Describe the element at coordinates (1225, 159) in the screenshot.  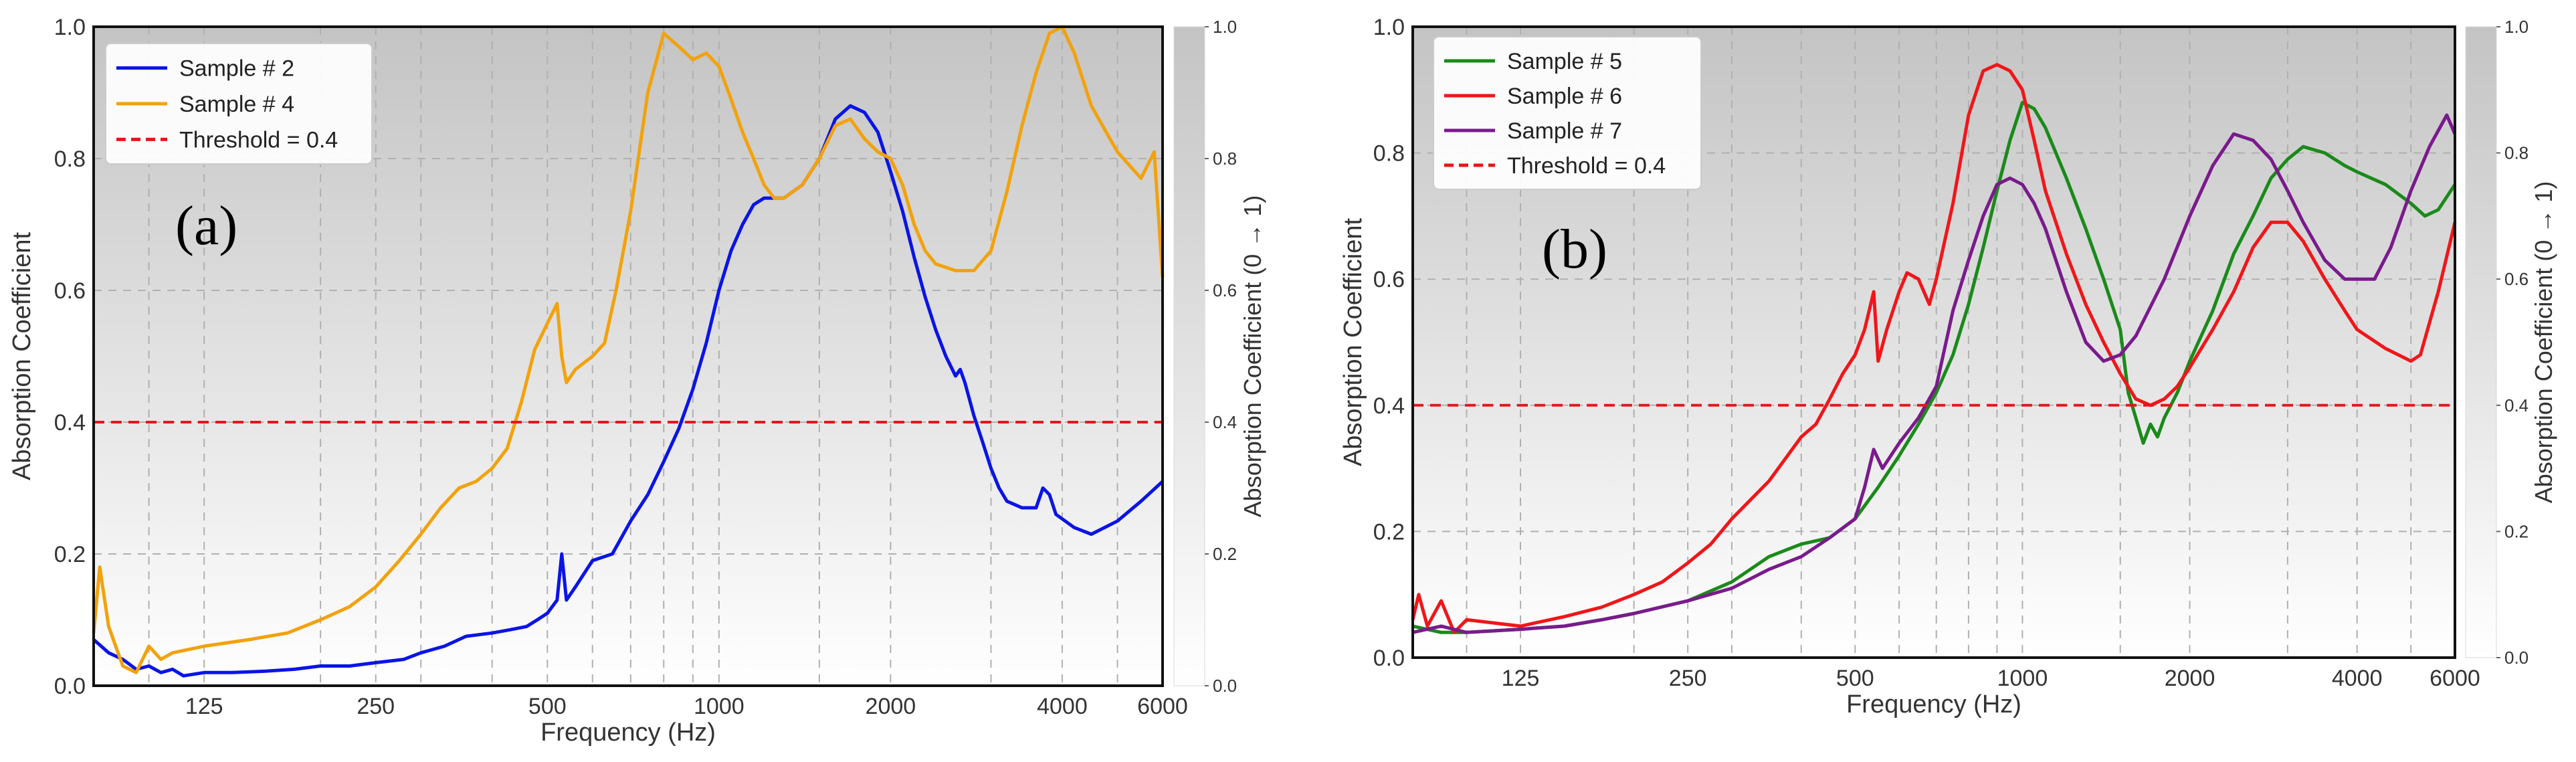
I see `a-colorbar-tick-label: 0.8` at that location.